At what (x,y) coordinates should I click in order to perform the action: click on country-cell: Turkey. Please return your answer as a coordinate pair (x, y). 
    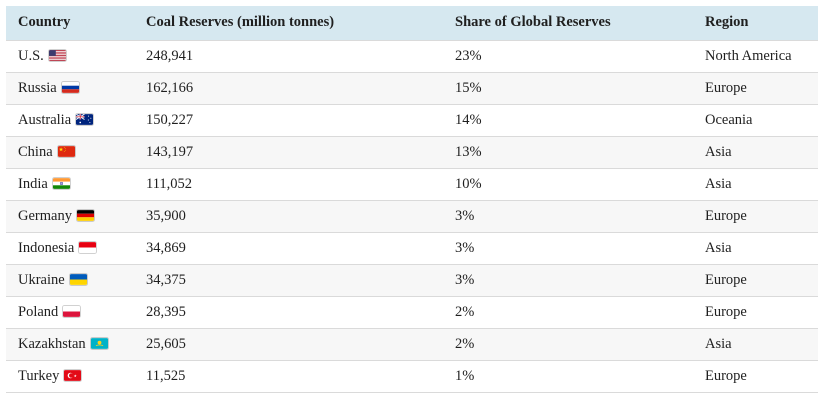
    Looking at the image, I should click on (70, 376).